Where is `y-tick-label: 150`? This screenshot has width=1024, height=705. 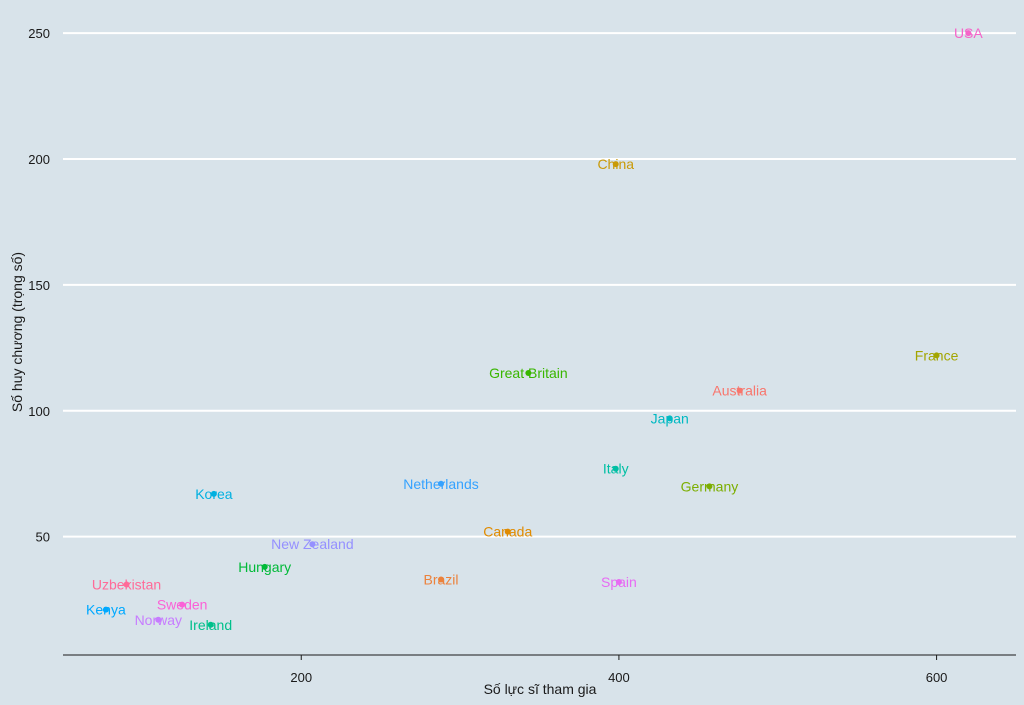
y-tick-label: 150 is located at coordinates (39, 285).